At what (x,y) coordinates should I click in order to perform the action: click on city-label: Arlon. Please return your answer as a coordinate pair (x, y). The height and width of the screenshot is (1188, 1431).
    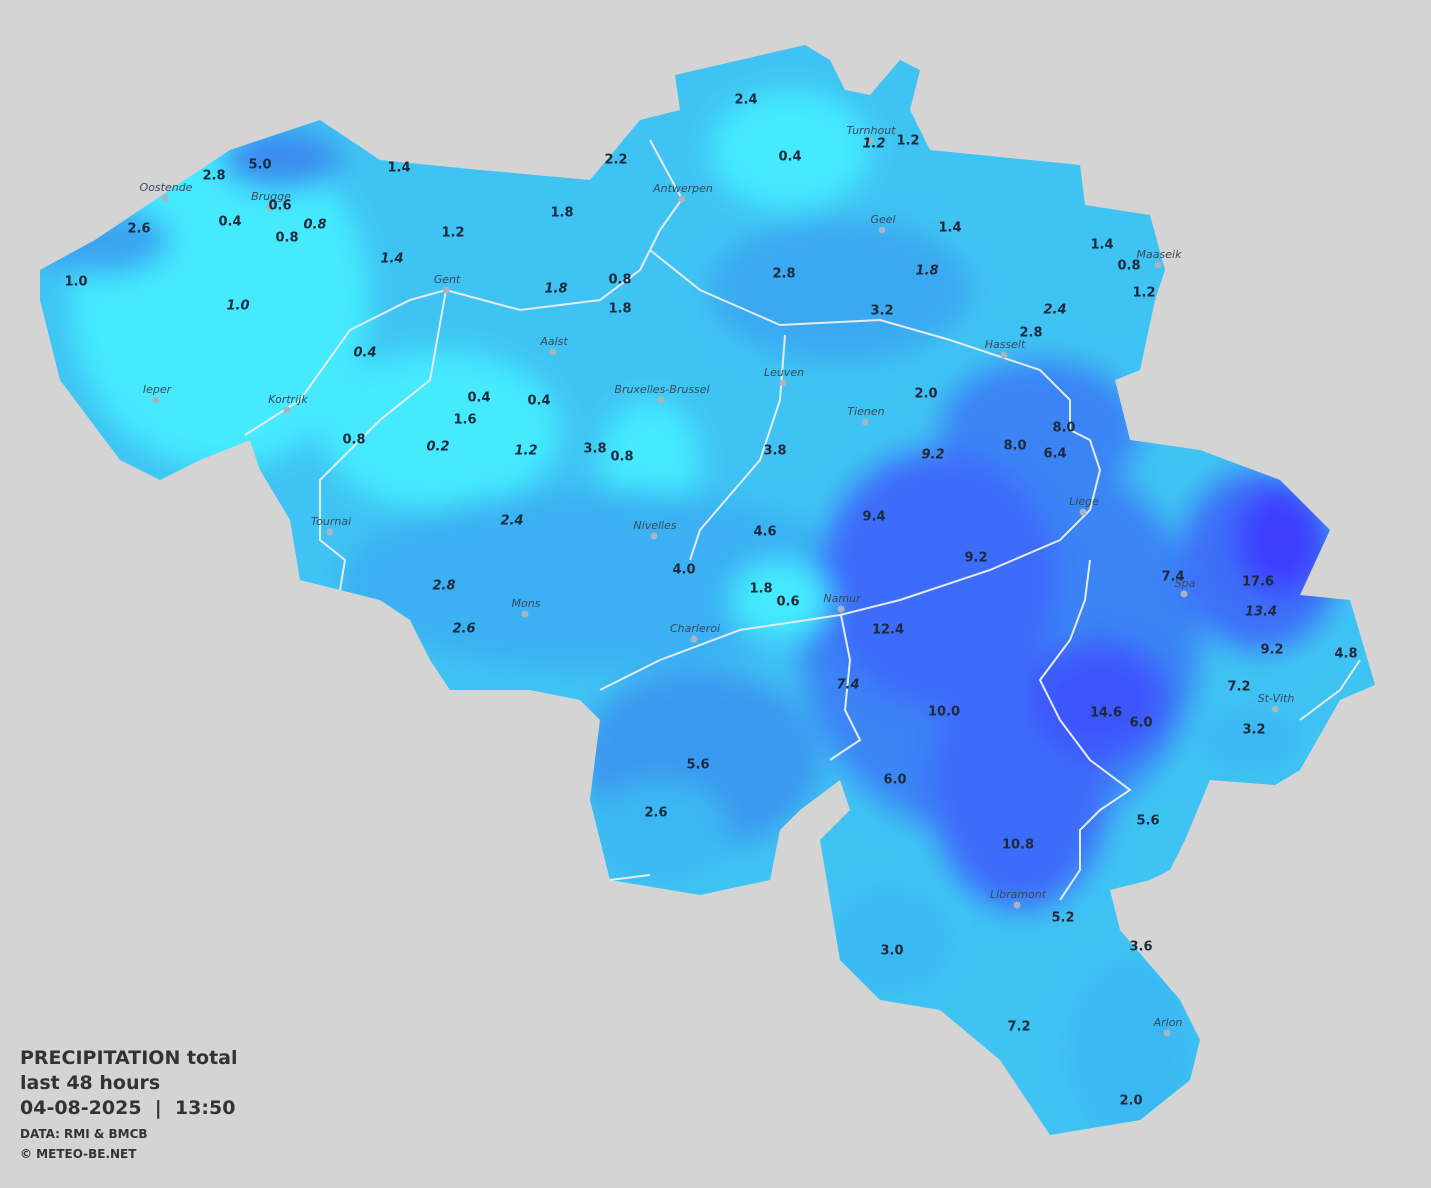
    Looking at the image, I should click on (1168, 1022).